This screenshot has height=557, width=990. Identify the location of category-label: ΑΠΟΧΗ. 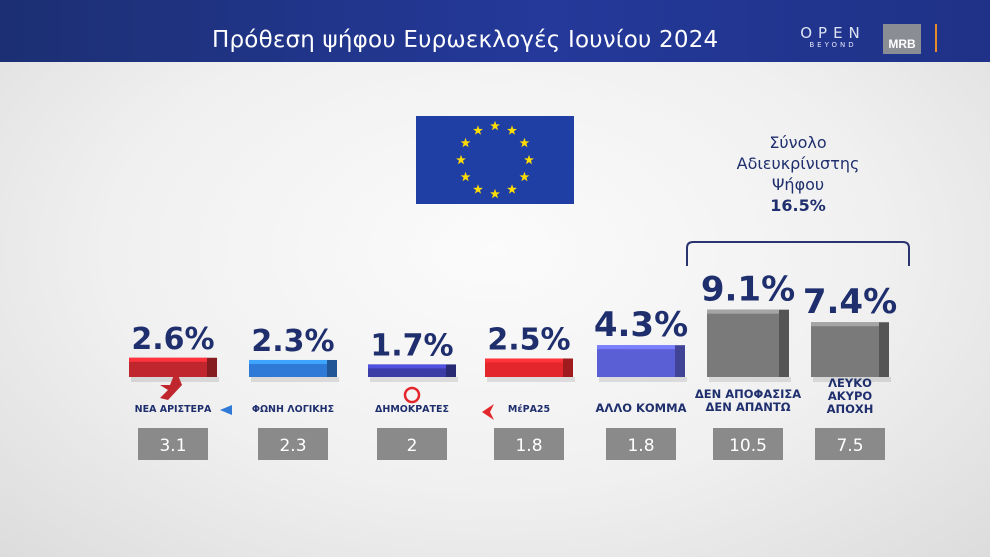
(850, 409).